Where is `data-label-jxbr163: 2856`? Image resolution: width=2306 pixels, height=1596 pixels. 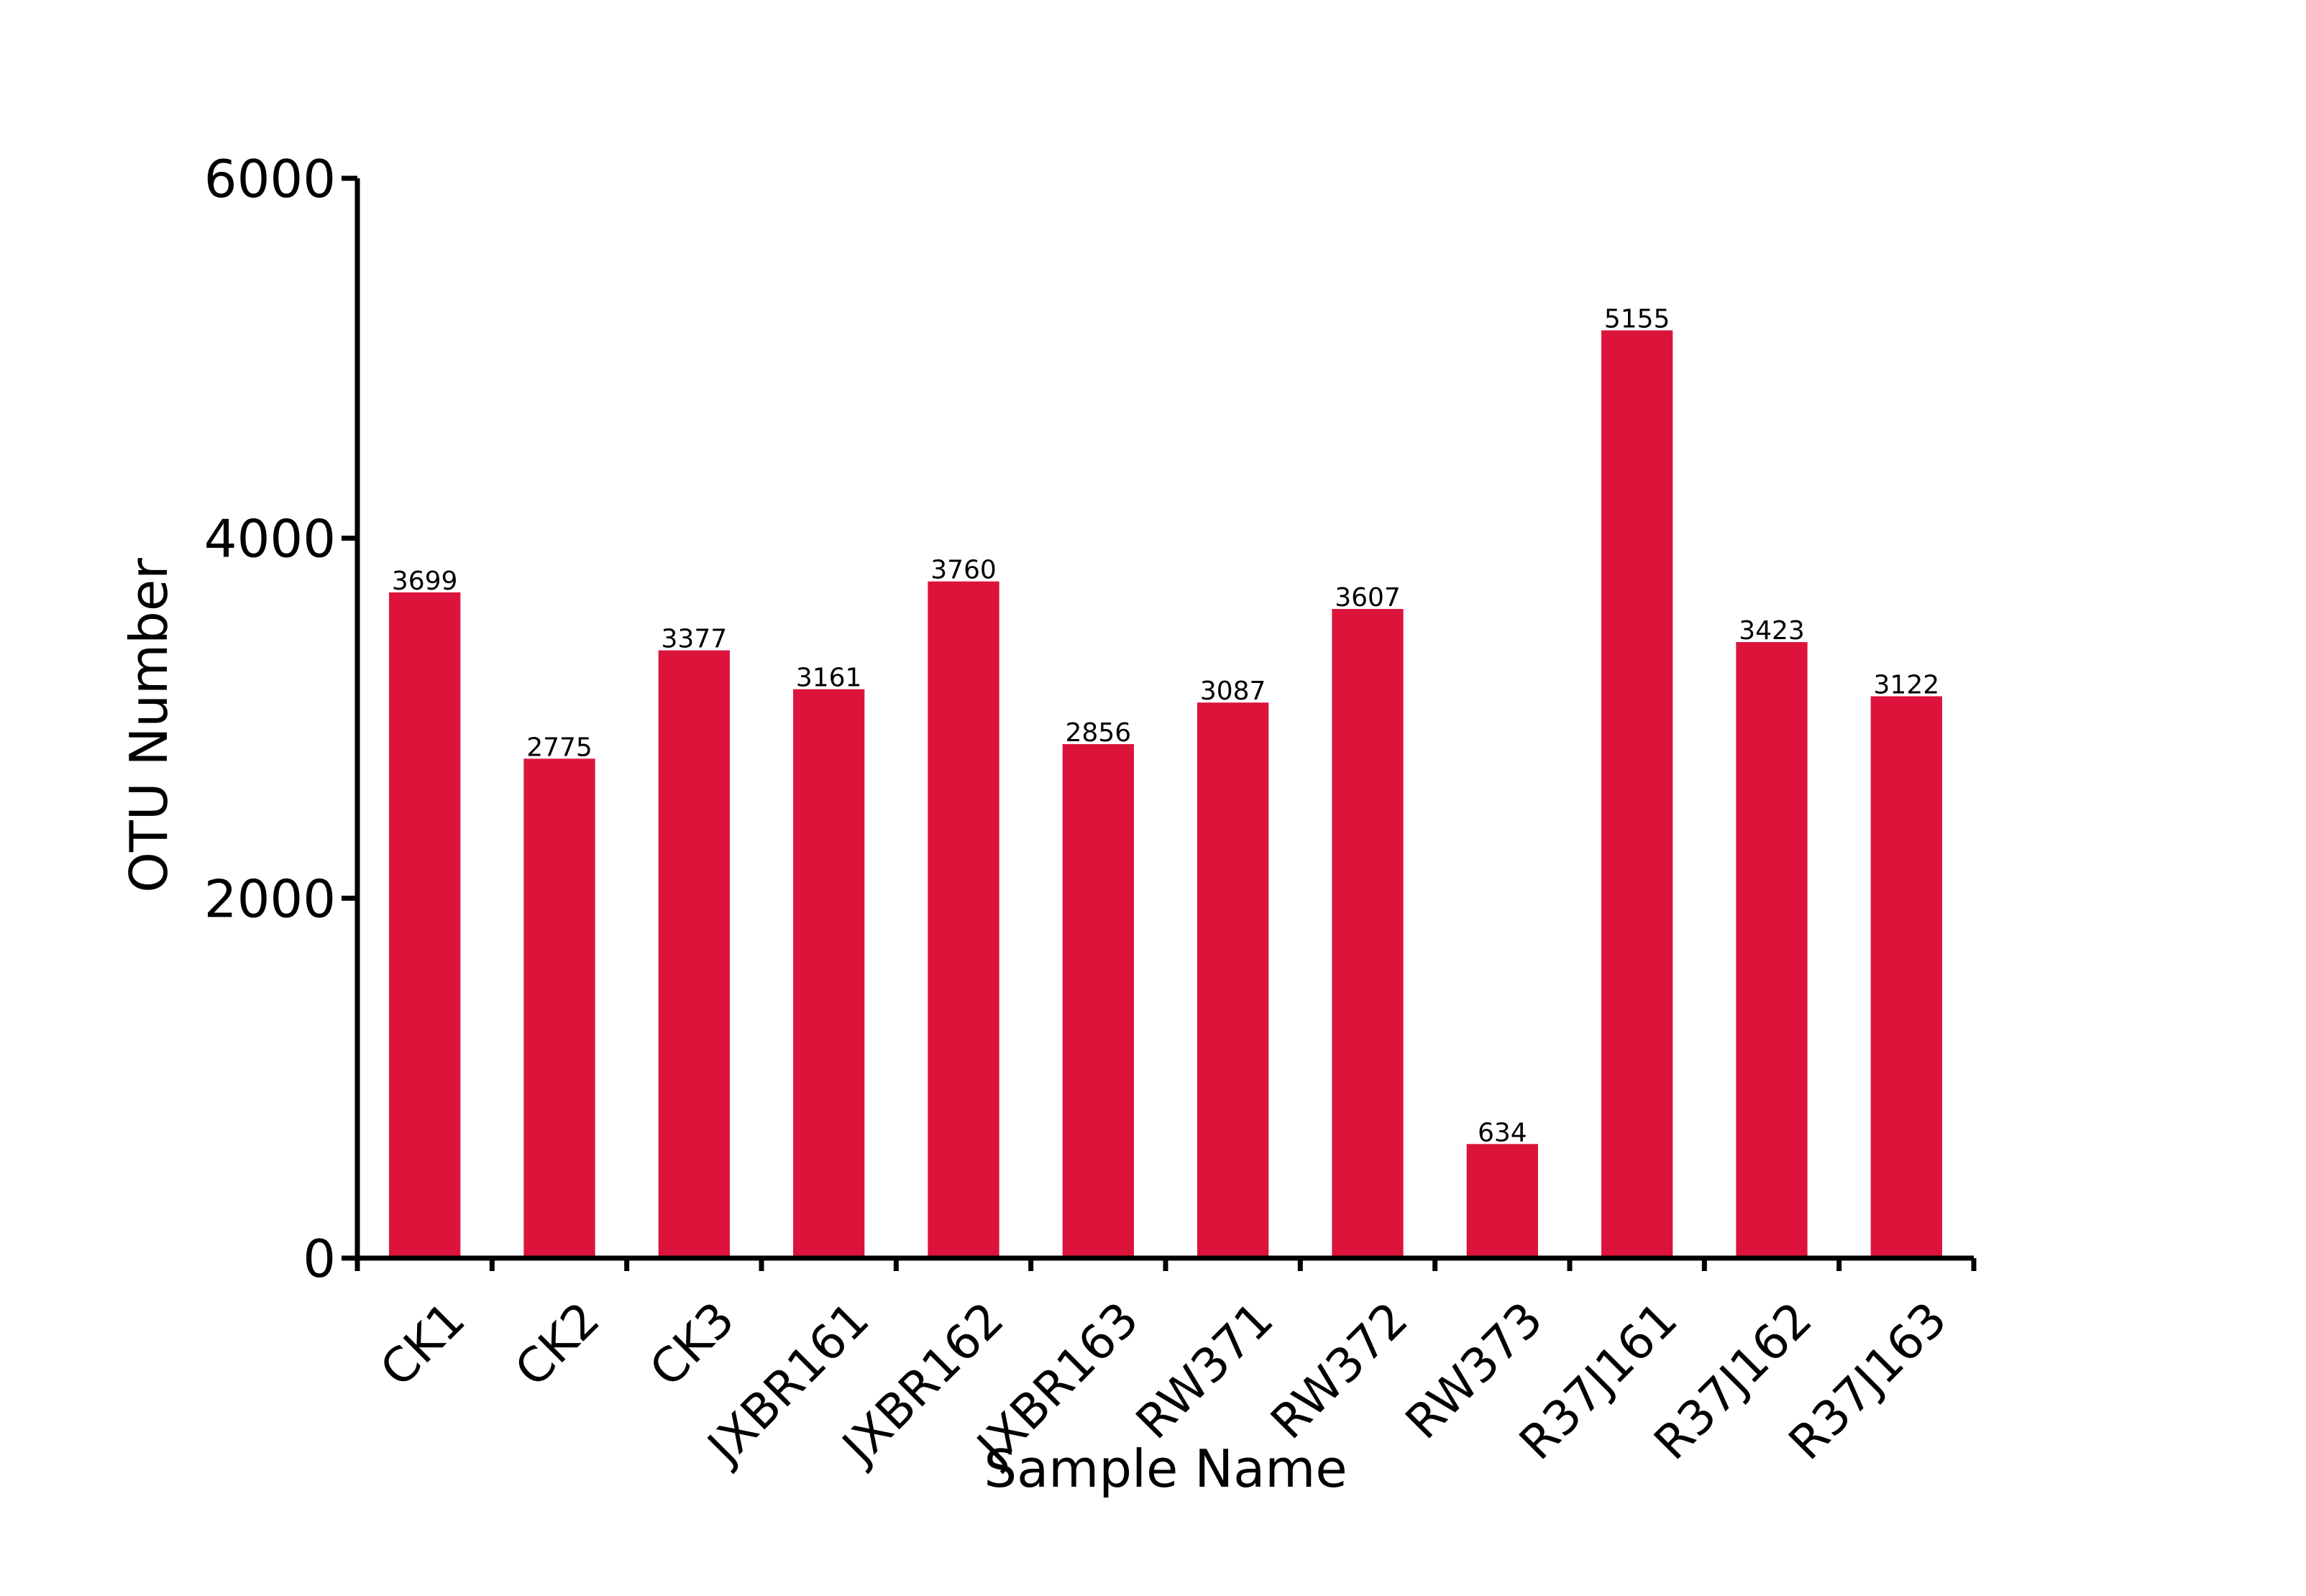 data-label-jxbr163: 2856 is located at coordinates (1099, 733).